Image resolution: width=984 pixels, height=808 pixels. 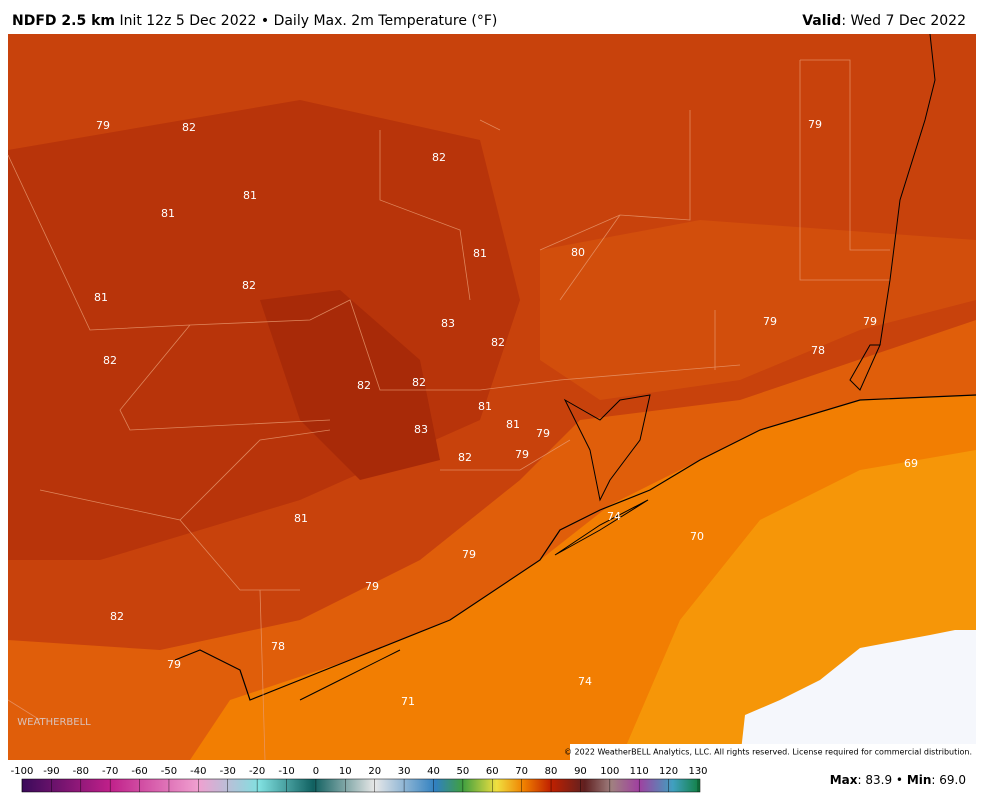 I want to click on colorbar-tick-label: -20, so click(x=257, y=771).